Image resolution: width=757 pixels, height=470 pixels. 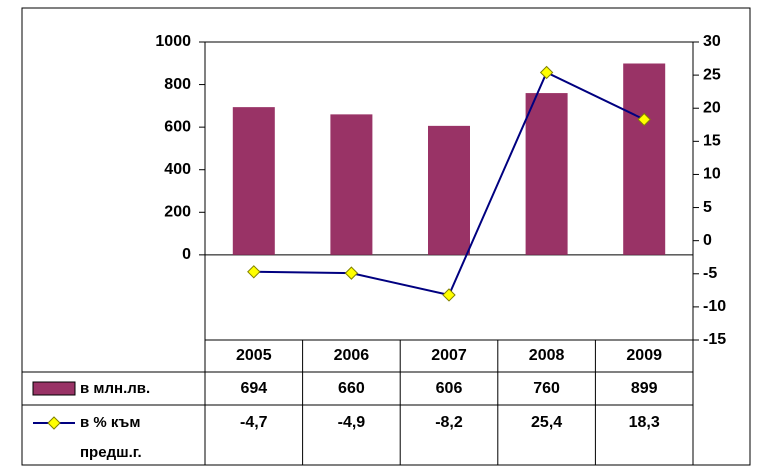 What do you see at coordinates (449, 355) in the screenshot?
I see `x-tick-label: 2007` at bounding box center [449, 355].